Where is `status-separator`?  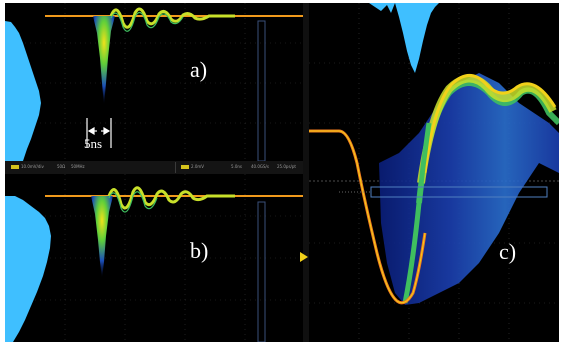 status-separator is located at coordinates (175, 167).